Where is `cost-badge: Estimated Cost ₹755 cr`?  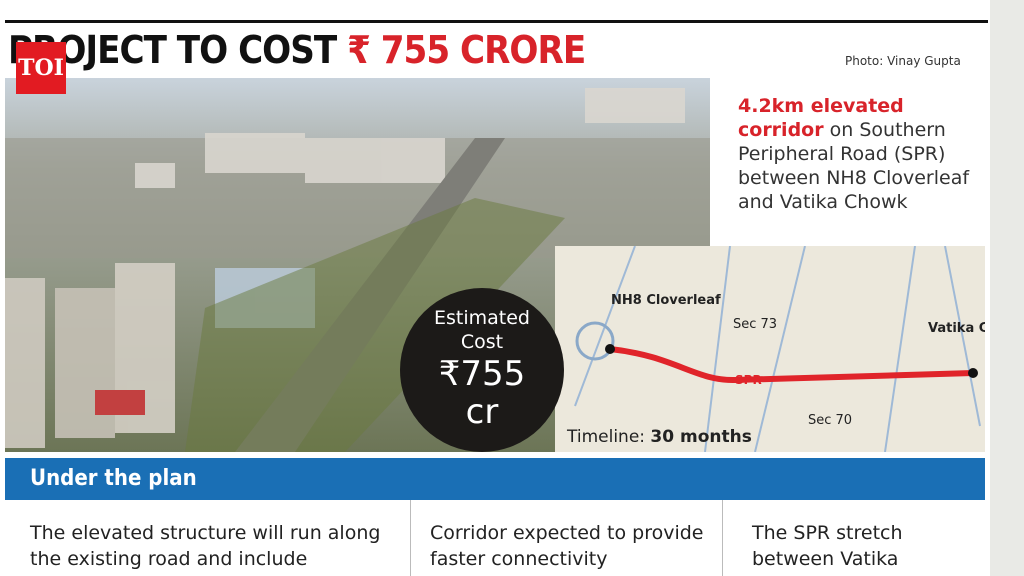
cost-badge: Estimated Cost ₹755 cr is located at coordinates (482, 370).